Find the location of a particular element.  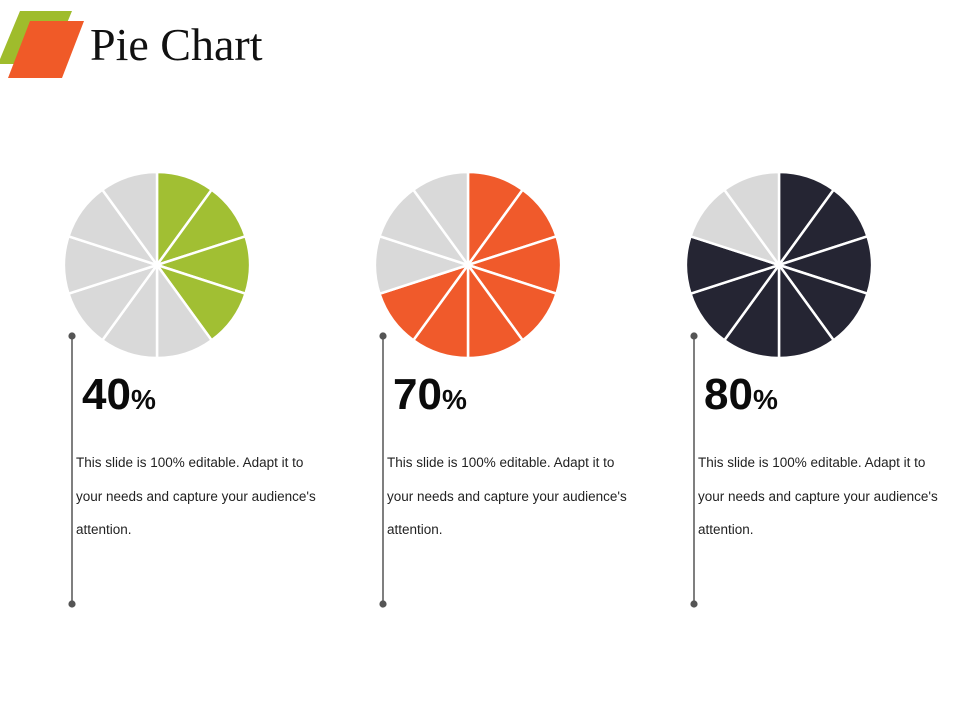

percent-number: 70 is located at coordinates (417, 394).